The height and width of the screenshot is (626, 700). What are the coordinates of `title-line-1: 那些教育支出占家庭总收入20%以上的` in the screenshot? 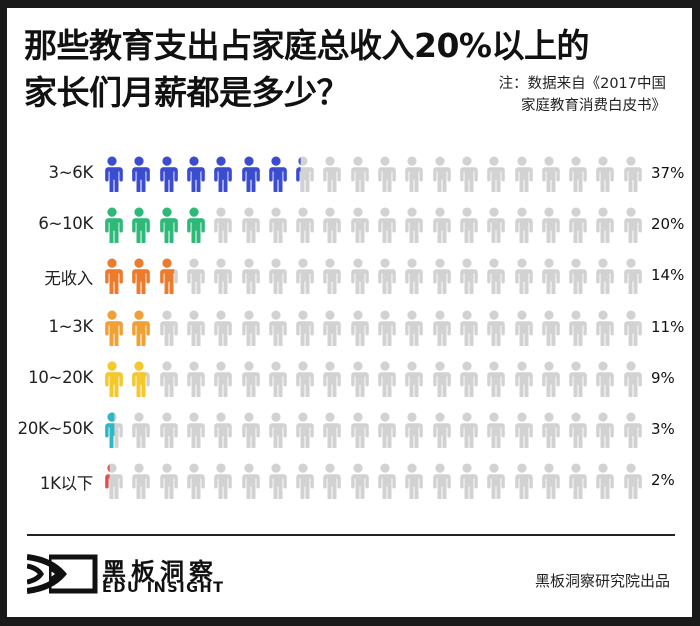 It's located at (307, 45).